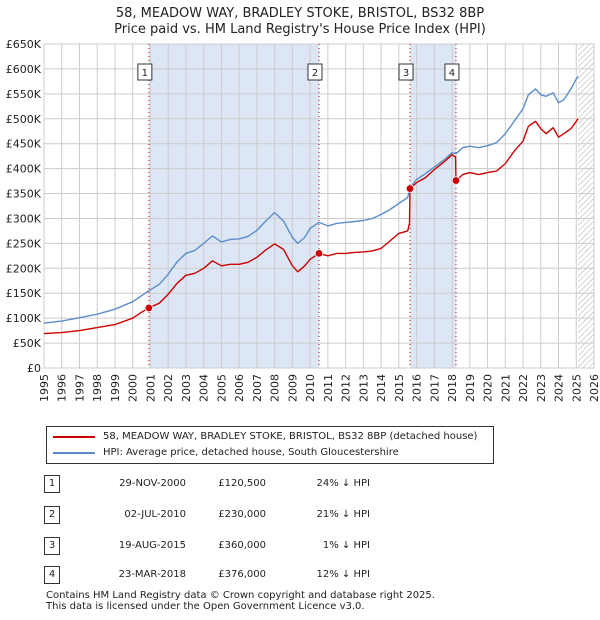  I want to click on legend-swatch-price-paid, so click(74, 437).